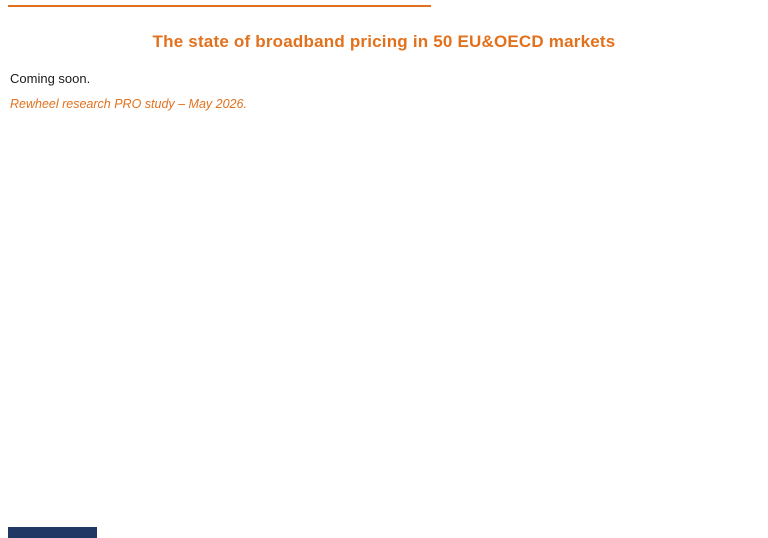 The width and height of the screenshot is (768, 538). Describe the element at coordinates (128, 104) in the screenshot. I see `study-note-text: Rewheel research PRO study – May 2026.` at that location.